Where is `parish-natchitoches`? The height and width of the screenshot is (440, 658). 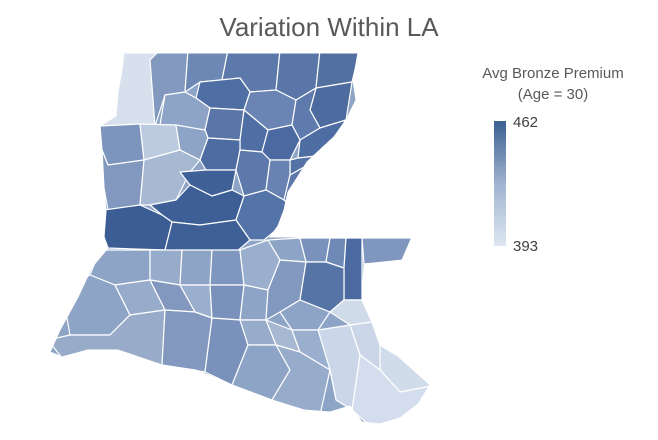
parish-natchitoches is located at coordinates (170, 177).